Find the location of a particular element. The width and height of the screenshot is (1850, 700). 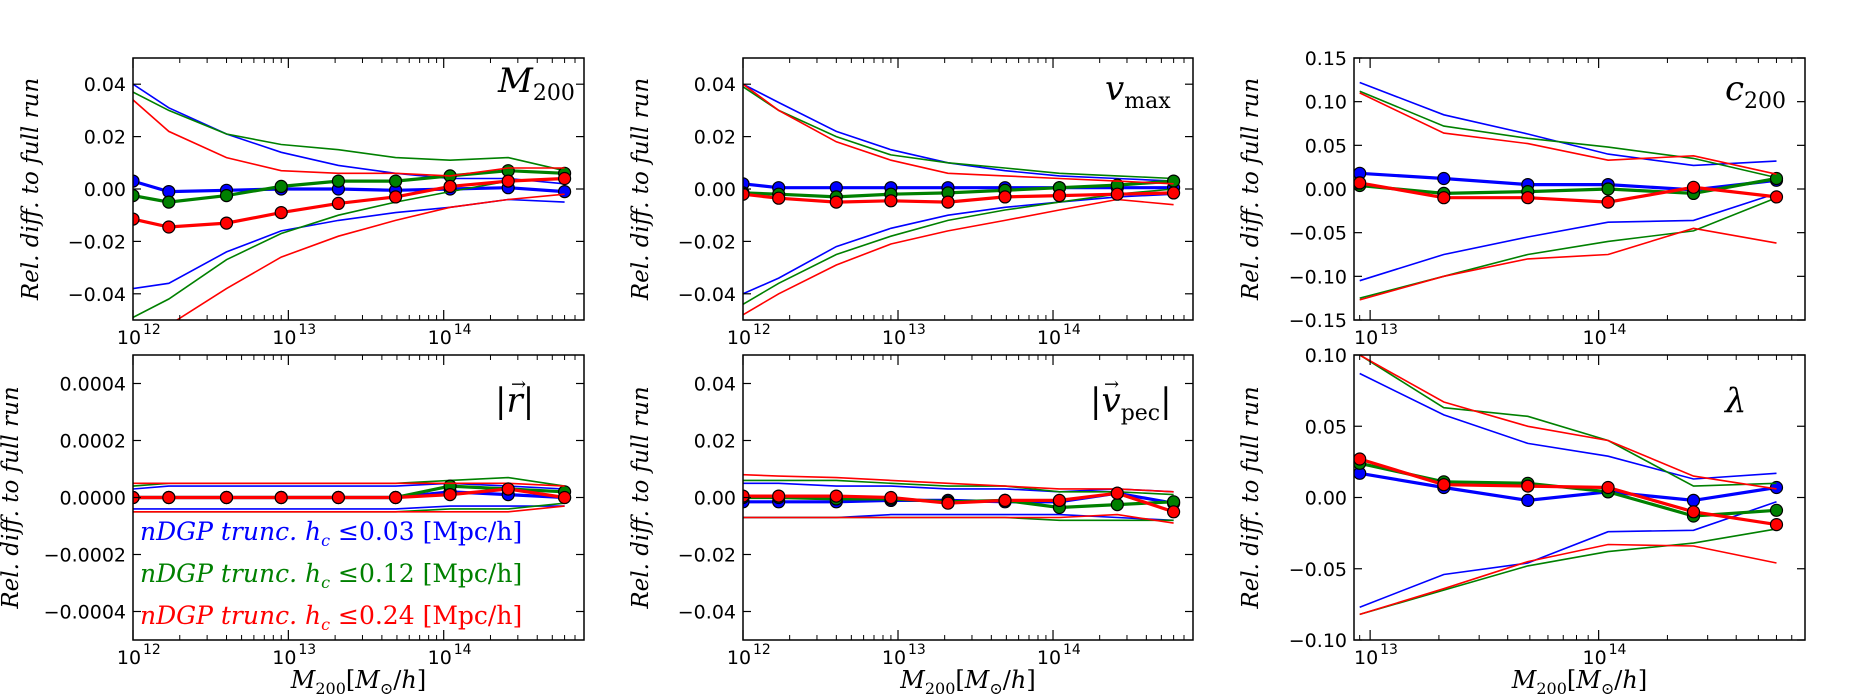

vector-arrow: → is located at coordinates (518, 384).